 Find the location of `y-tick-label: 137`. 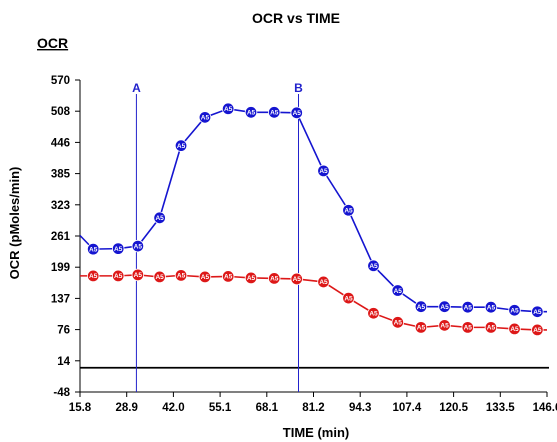

y-tick-label: 137 is located at coordinates (60, 299).